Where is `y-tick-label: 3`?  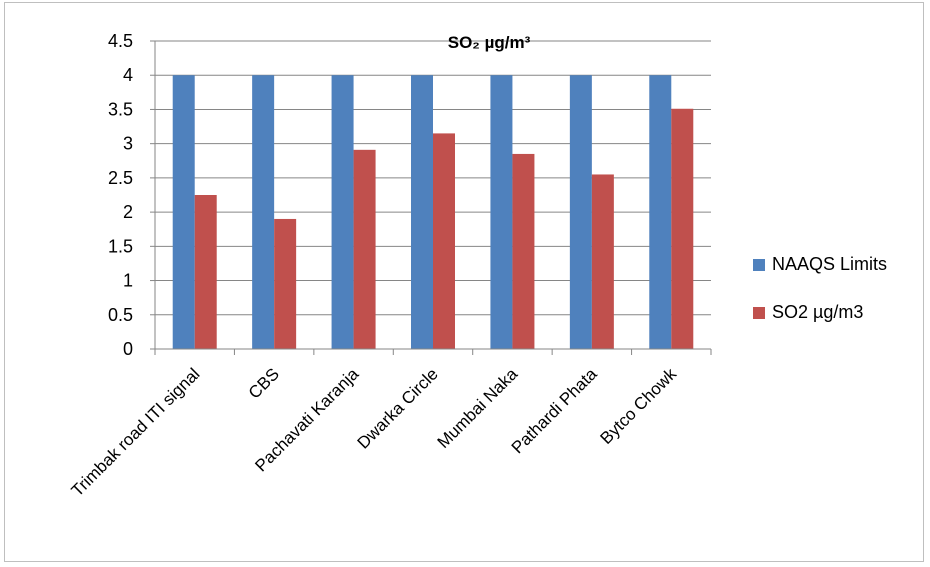 y-tick-label: 3 is located at coordinates (128, 144).